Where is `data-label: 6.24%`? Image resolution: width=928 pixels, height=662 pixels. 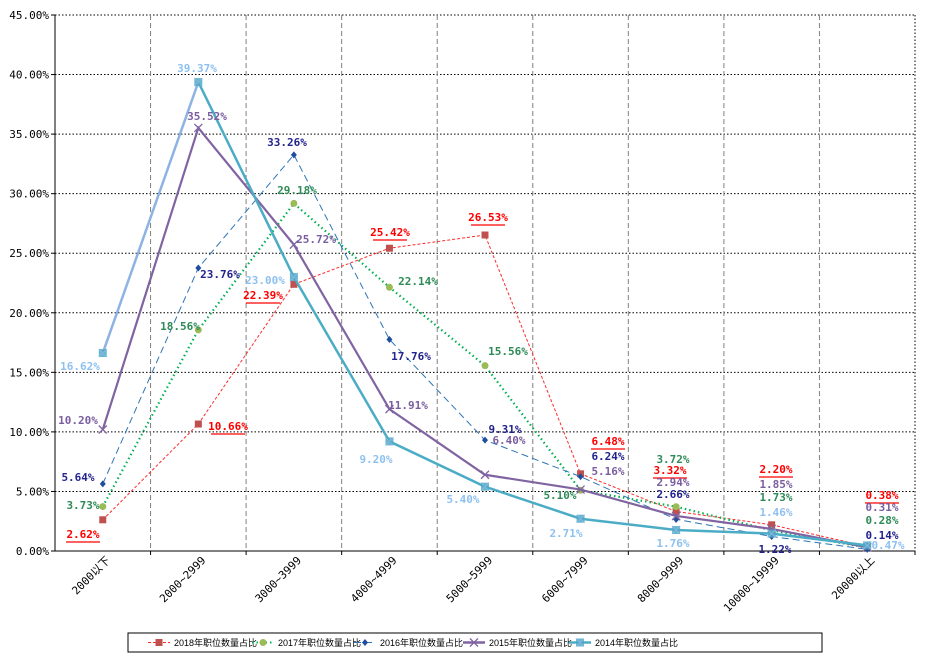 data-label: 6.24% is located at coordinates (607, 456).